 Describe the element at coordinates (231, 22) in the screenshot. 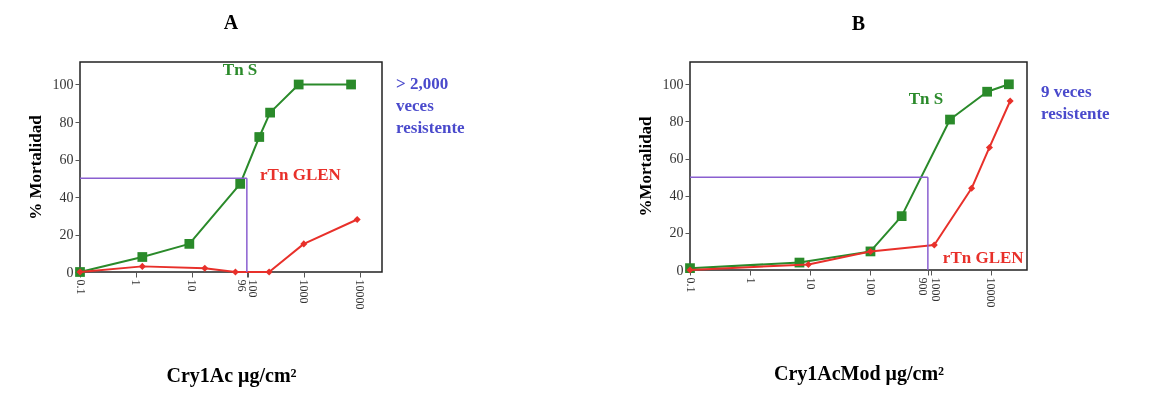

I see `chart-title: A` at that location.